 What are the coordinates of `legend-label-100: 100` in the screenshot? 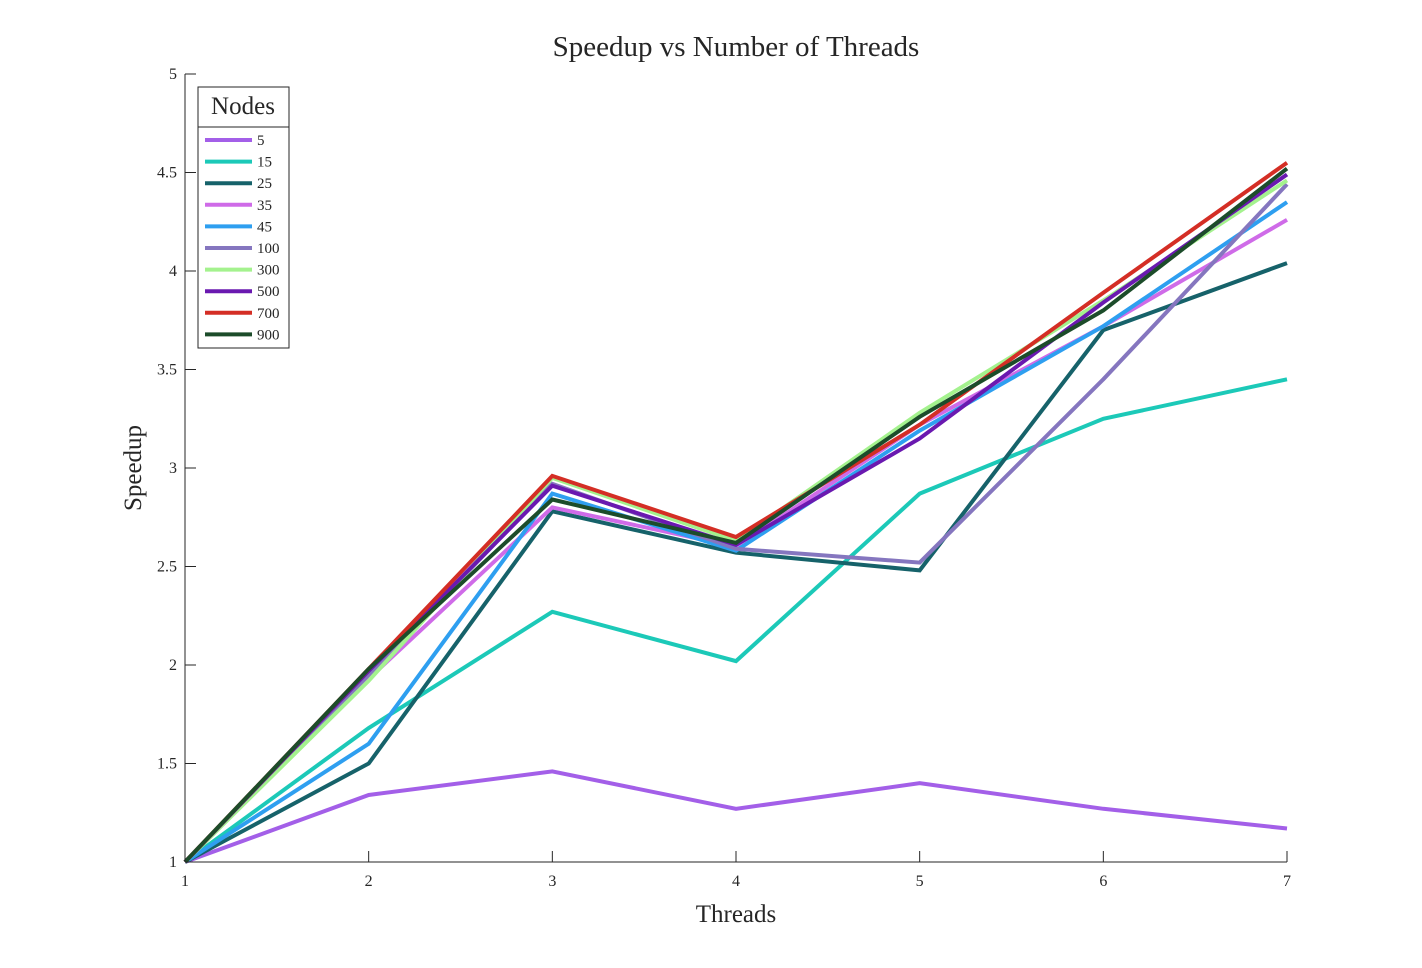 It's located at (268, 249).